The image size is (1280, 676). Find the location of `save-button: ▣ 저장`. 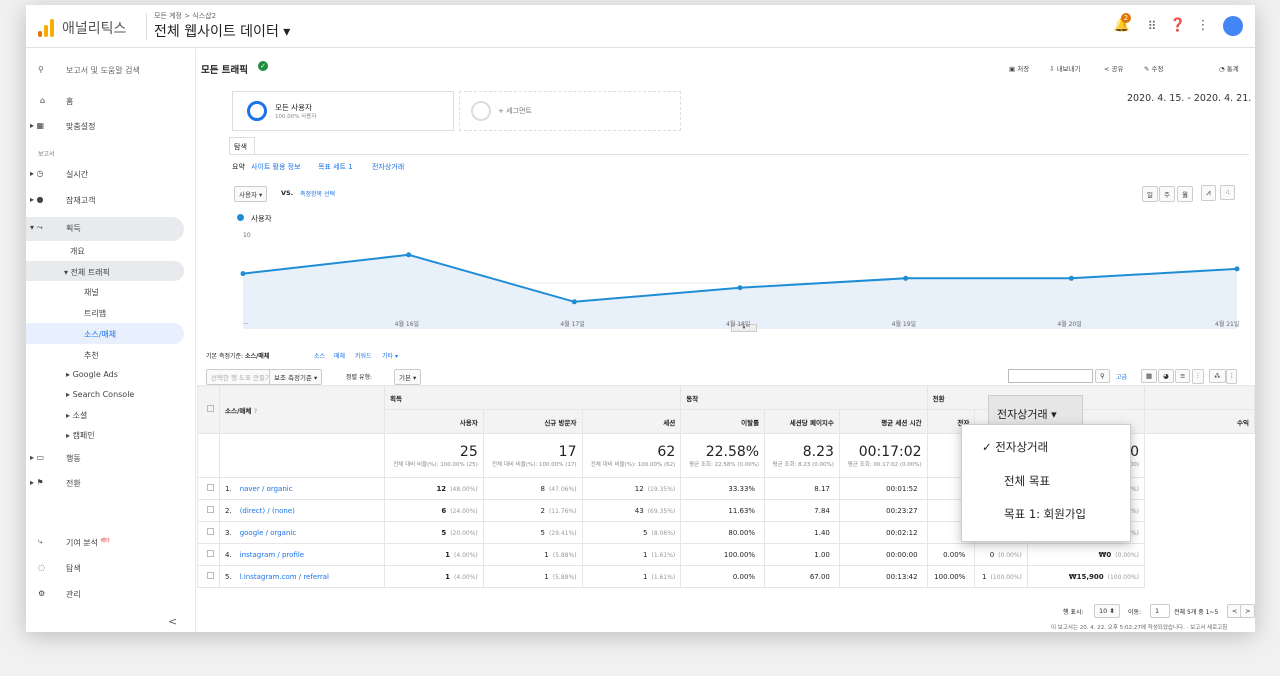

save-button: ▣ 저장 is located at coordinates (1019, 69).